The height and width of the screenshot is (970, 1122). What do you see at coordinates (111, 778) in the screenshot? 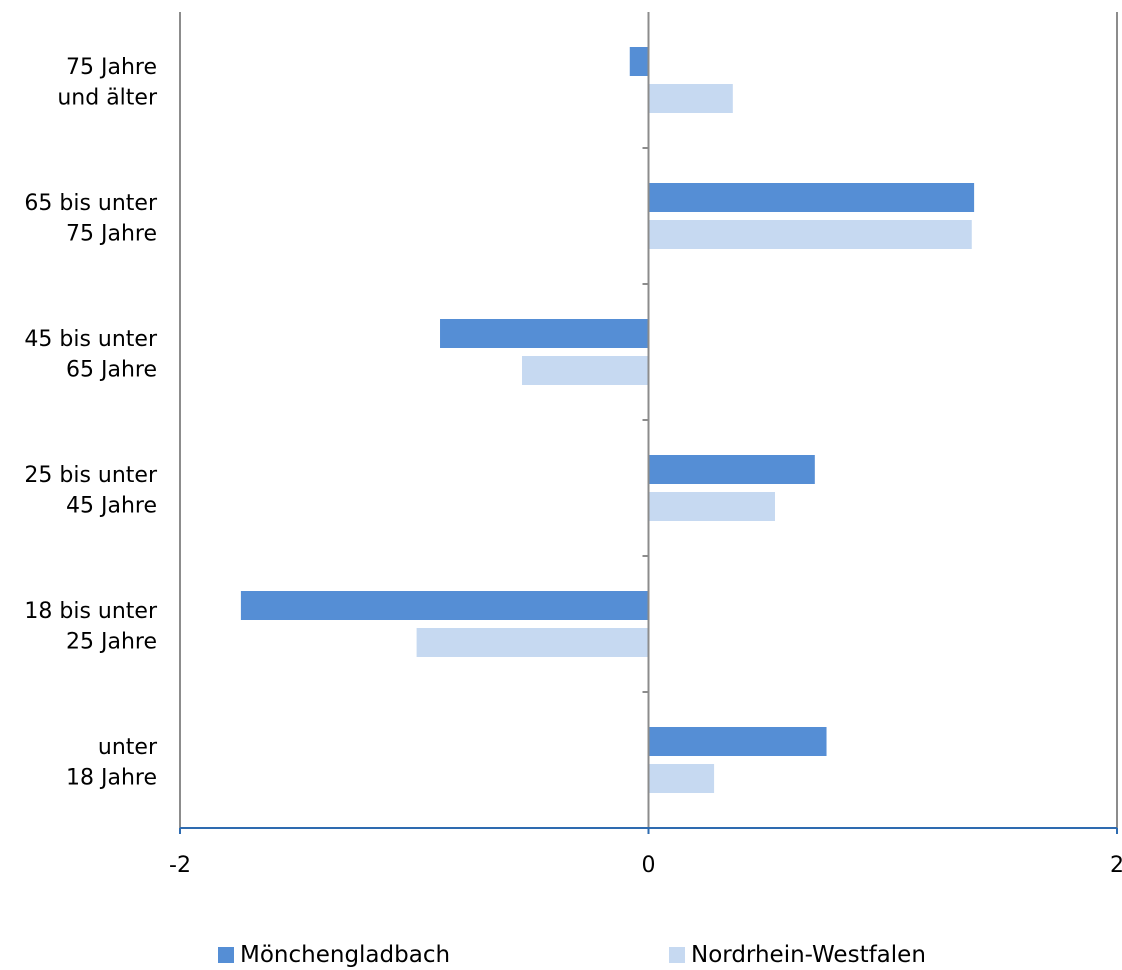
I see `category-label-line: 18 Jahre` at bounding box center [111, 778].